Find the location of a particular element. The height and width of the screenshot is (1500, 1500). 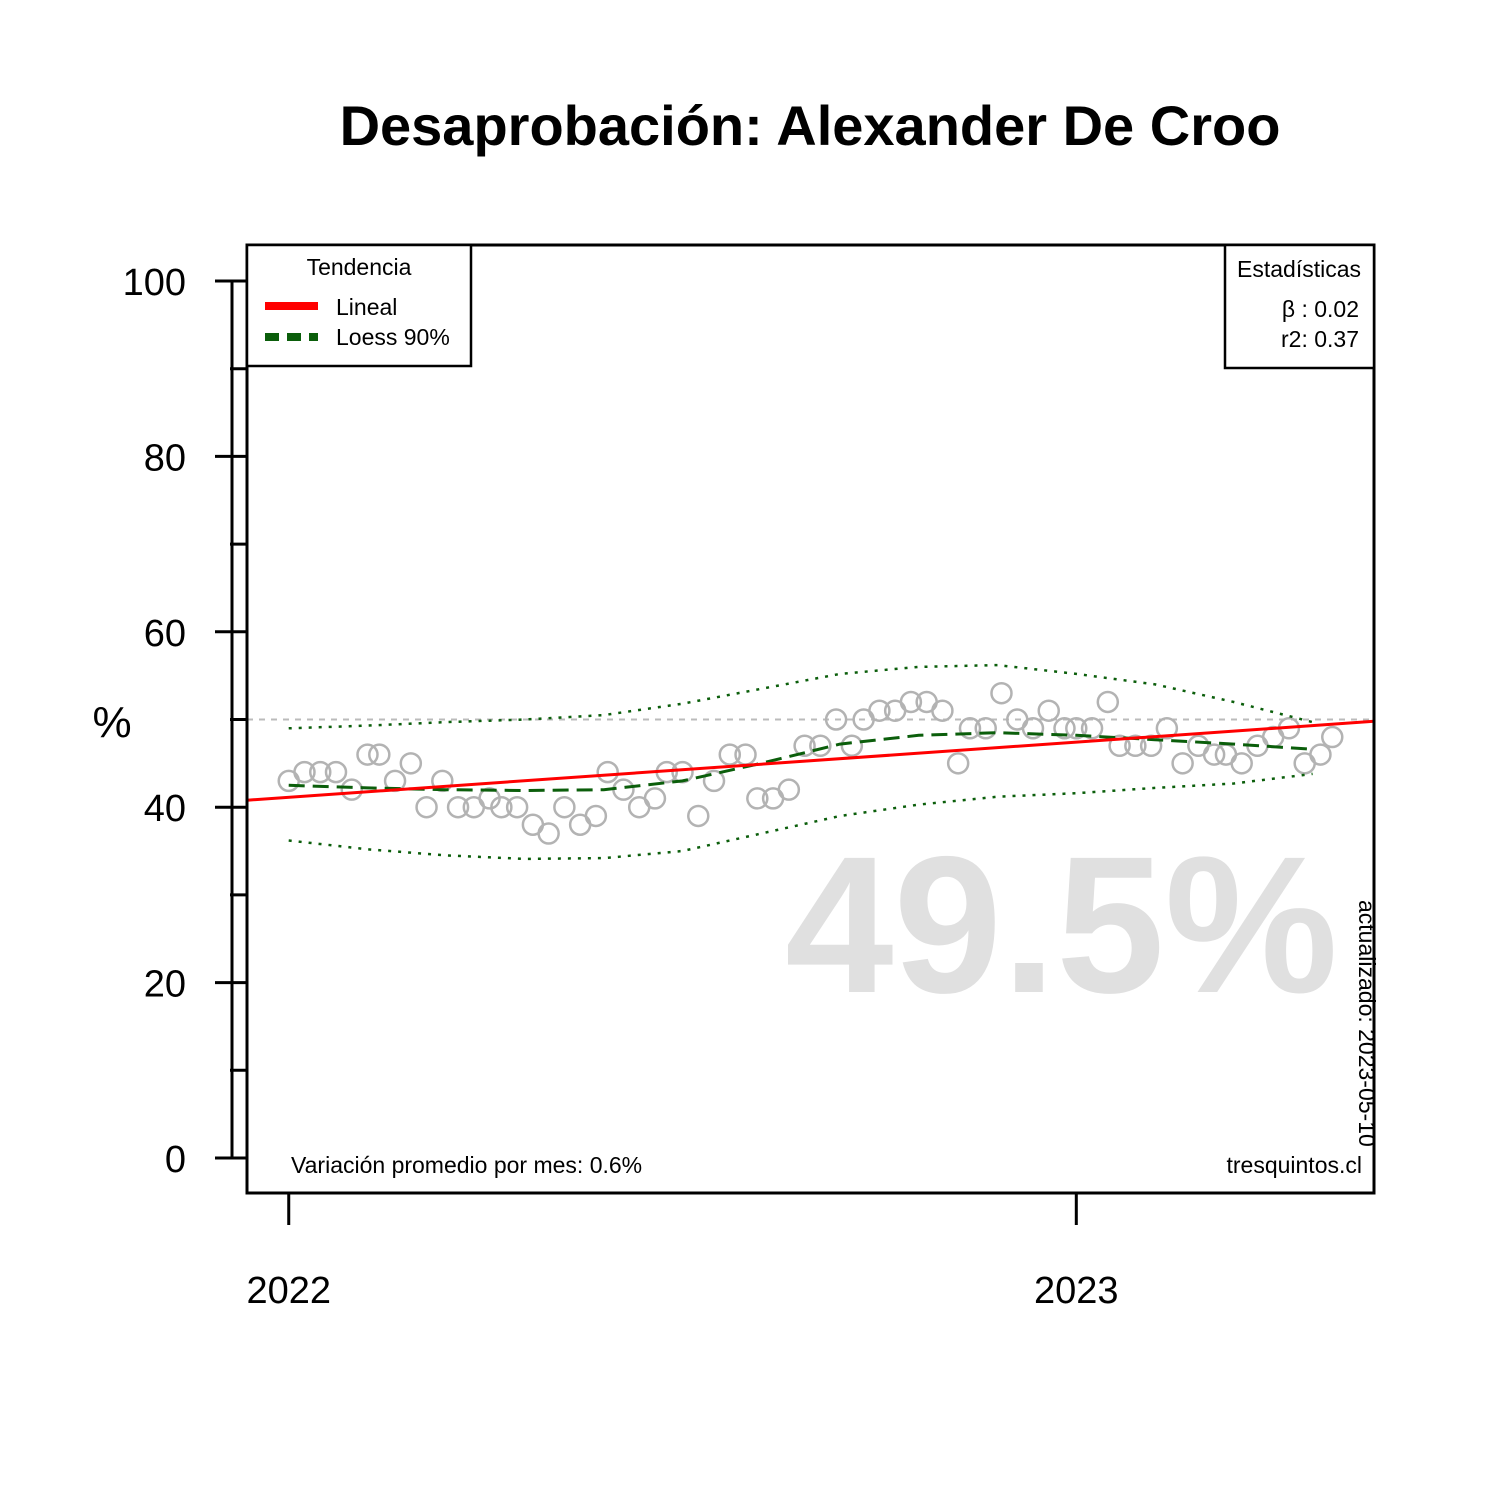

trend-lines is located at coordinates (810, 762).